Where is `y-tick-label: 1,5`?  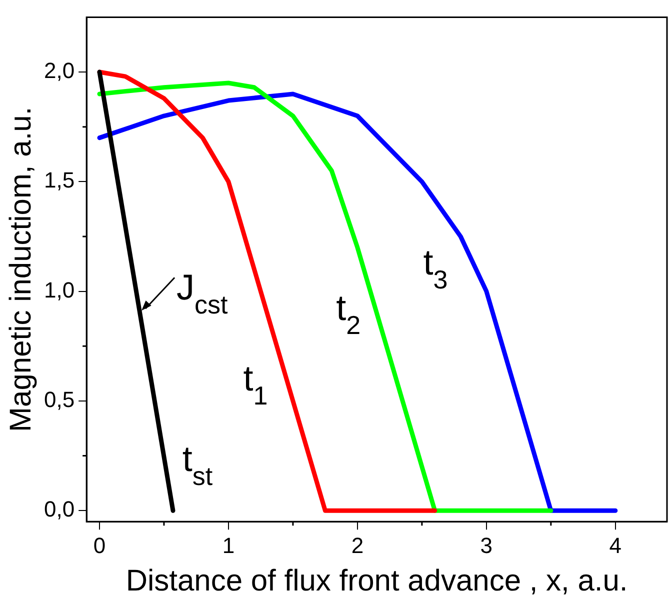 y-tick-label: 1,5 is located at coordinates (59, 180).